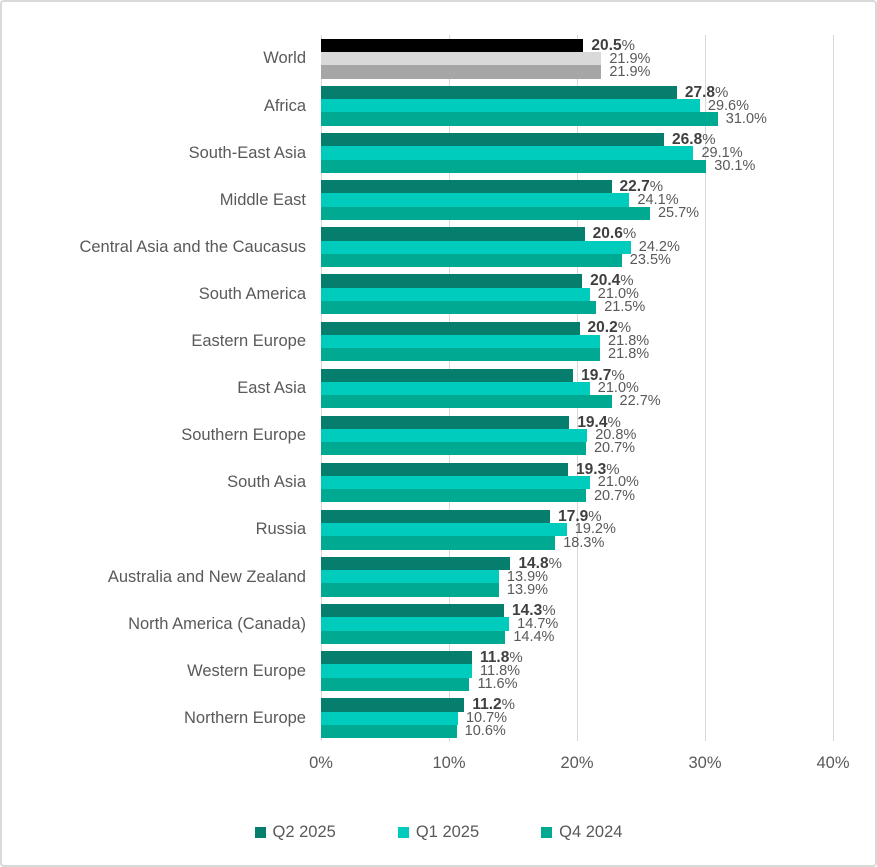 Image resolution: width=877 pixels, height=867 pixels. Describe the element at coordinates (447, 832) in the screenshot. I see `legend-label: Q1 2025` at that location.